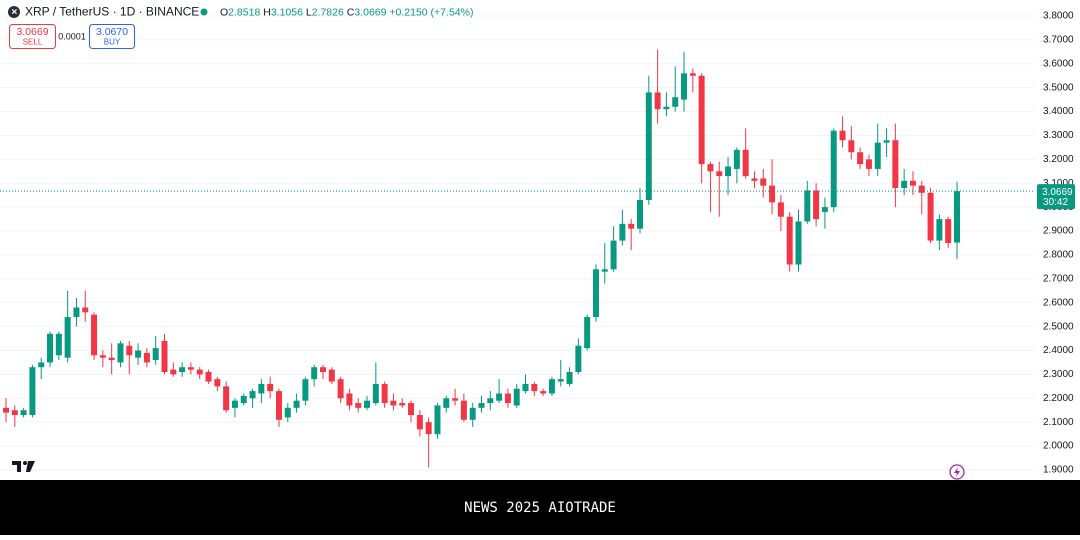 This screenshot has width=1080, height=540. I want to click on spread: 0.0001, so click(72, 36).